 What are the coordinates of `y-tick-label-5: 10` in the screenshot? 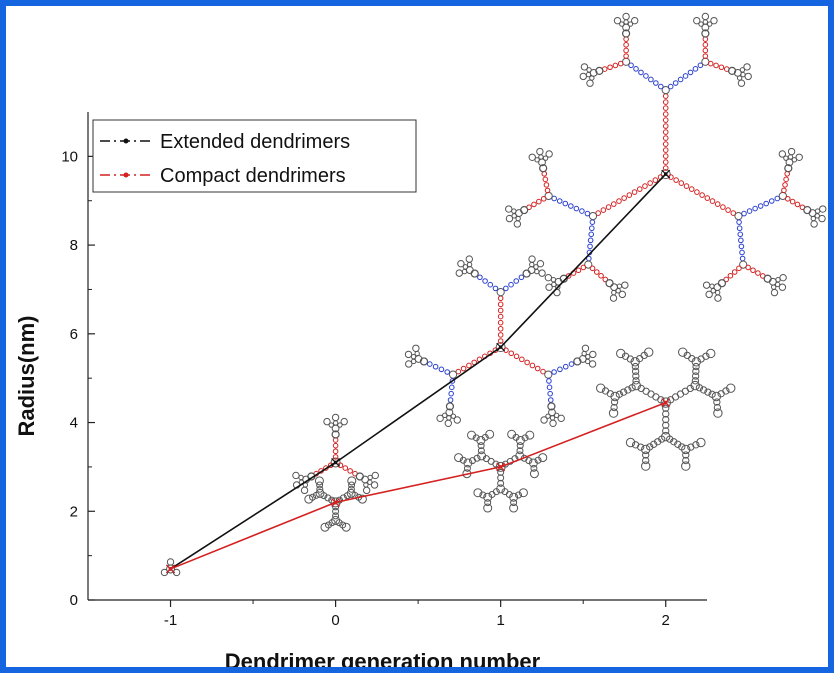 It's located at (69, 156).